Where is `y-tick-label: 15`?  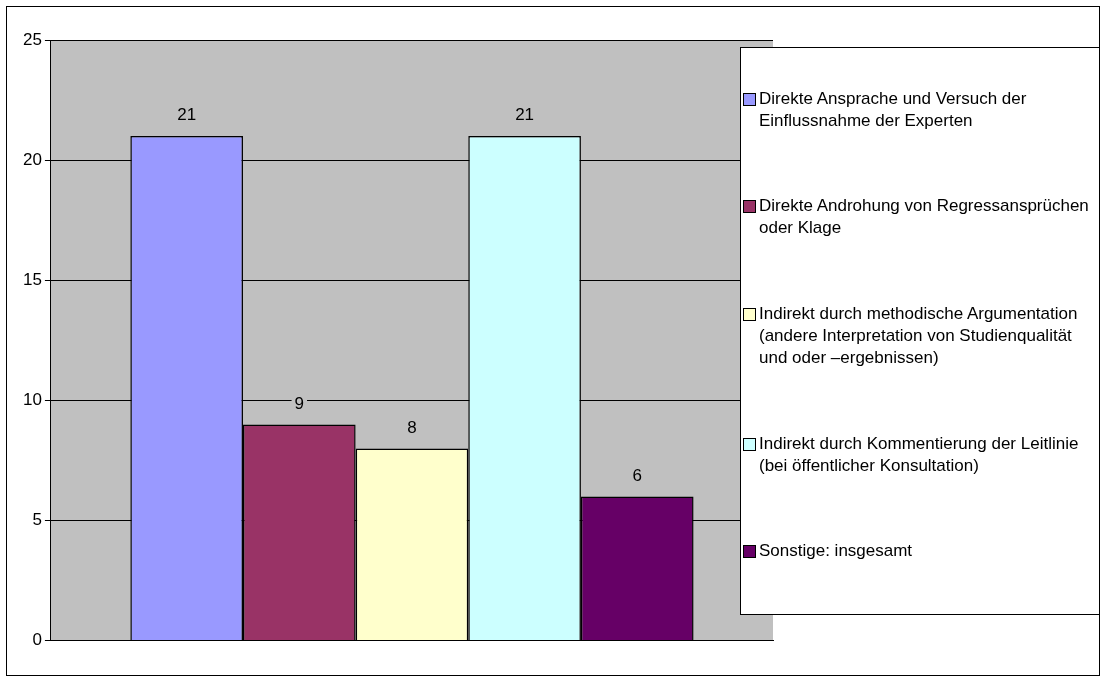 y-tick-label: 15 is located at coordinates (32, 279).